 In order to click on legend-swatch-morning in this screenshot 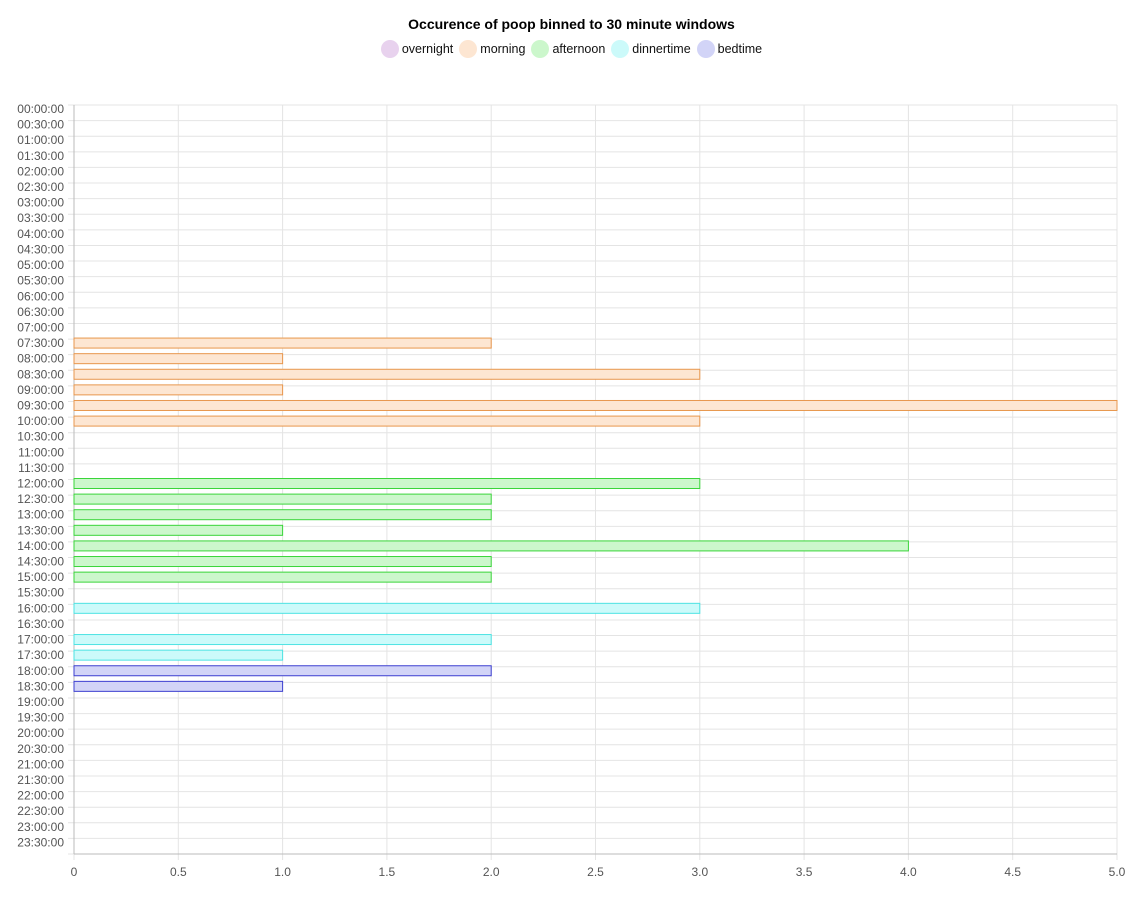, I will do `click(468, 49)`.